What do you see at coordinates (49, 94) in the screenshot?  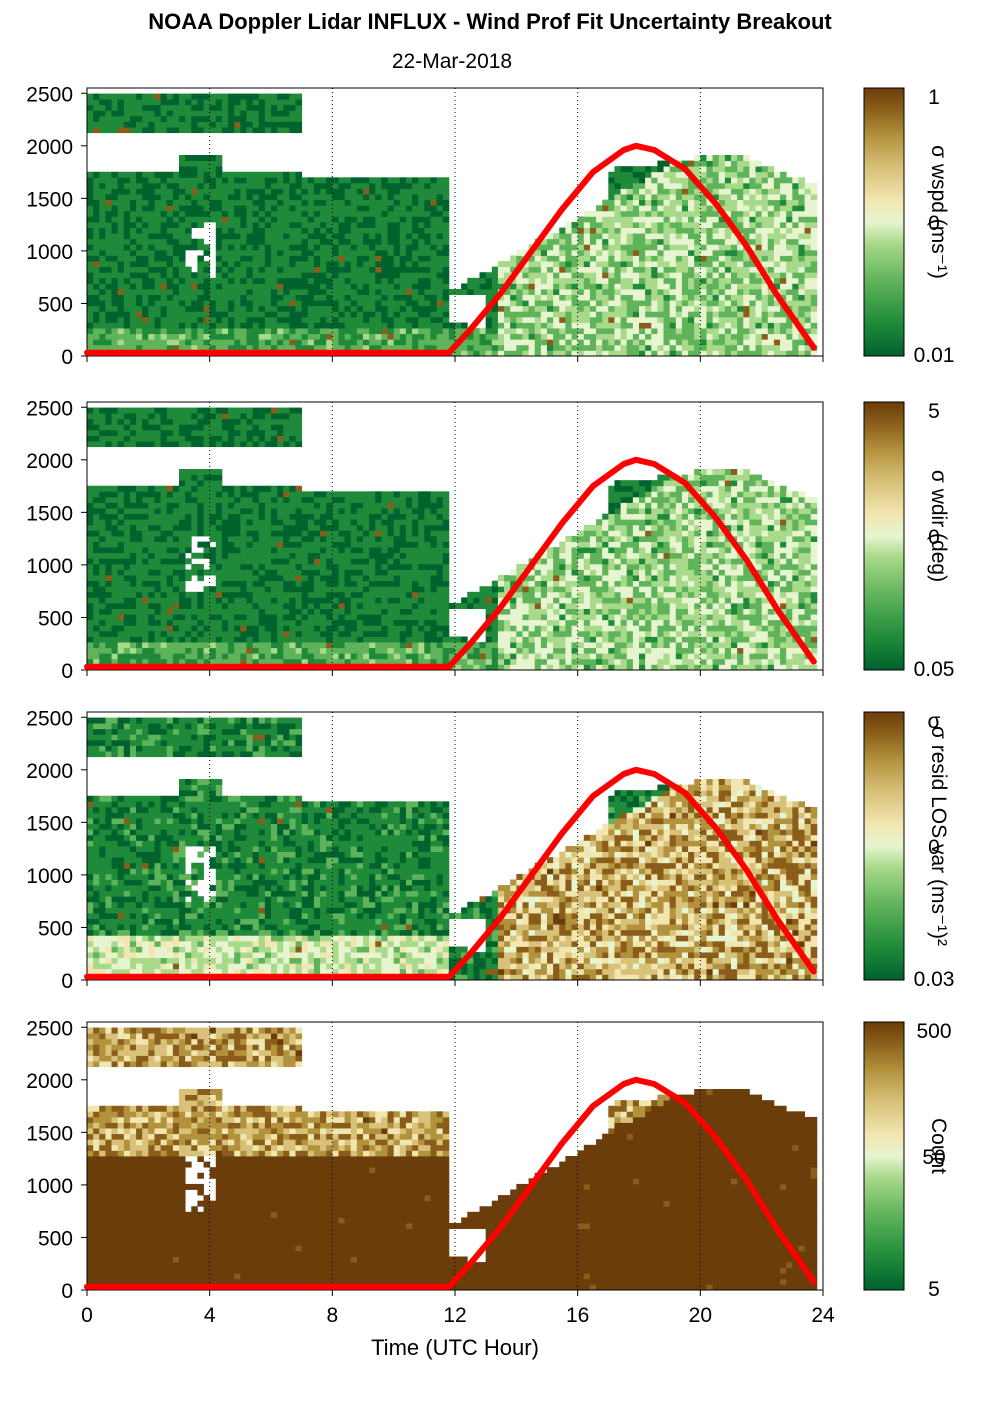 I see `y-tick-label: 2500` at bounding box center [49, 94].